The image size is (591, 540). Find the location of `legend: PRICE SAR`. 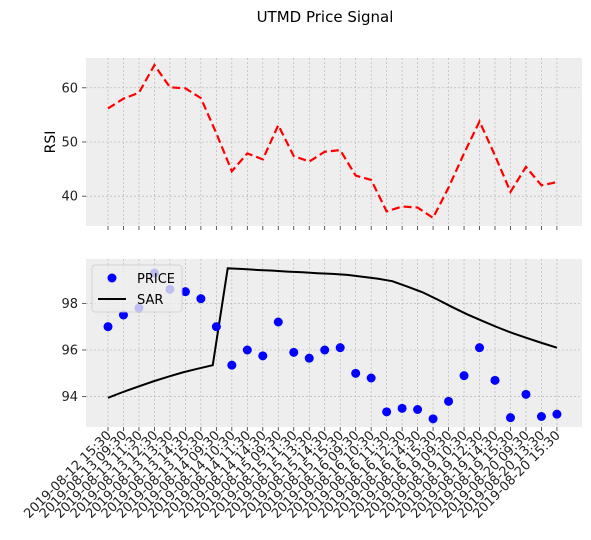

legend: PRICE SAR is located at coordinates (137, 288).